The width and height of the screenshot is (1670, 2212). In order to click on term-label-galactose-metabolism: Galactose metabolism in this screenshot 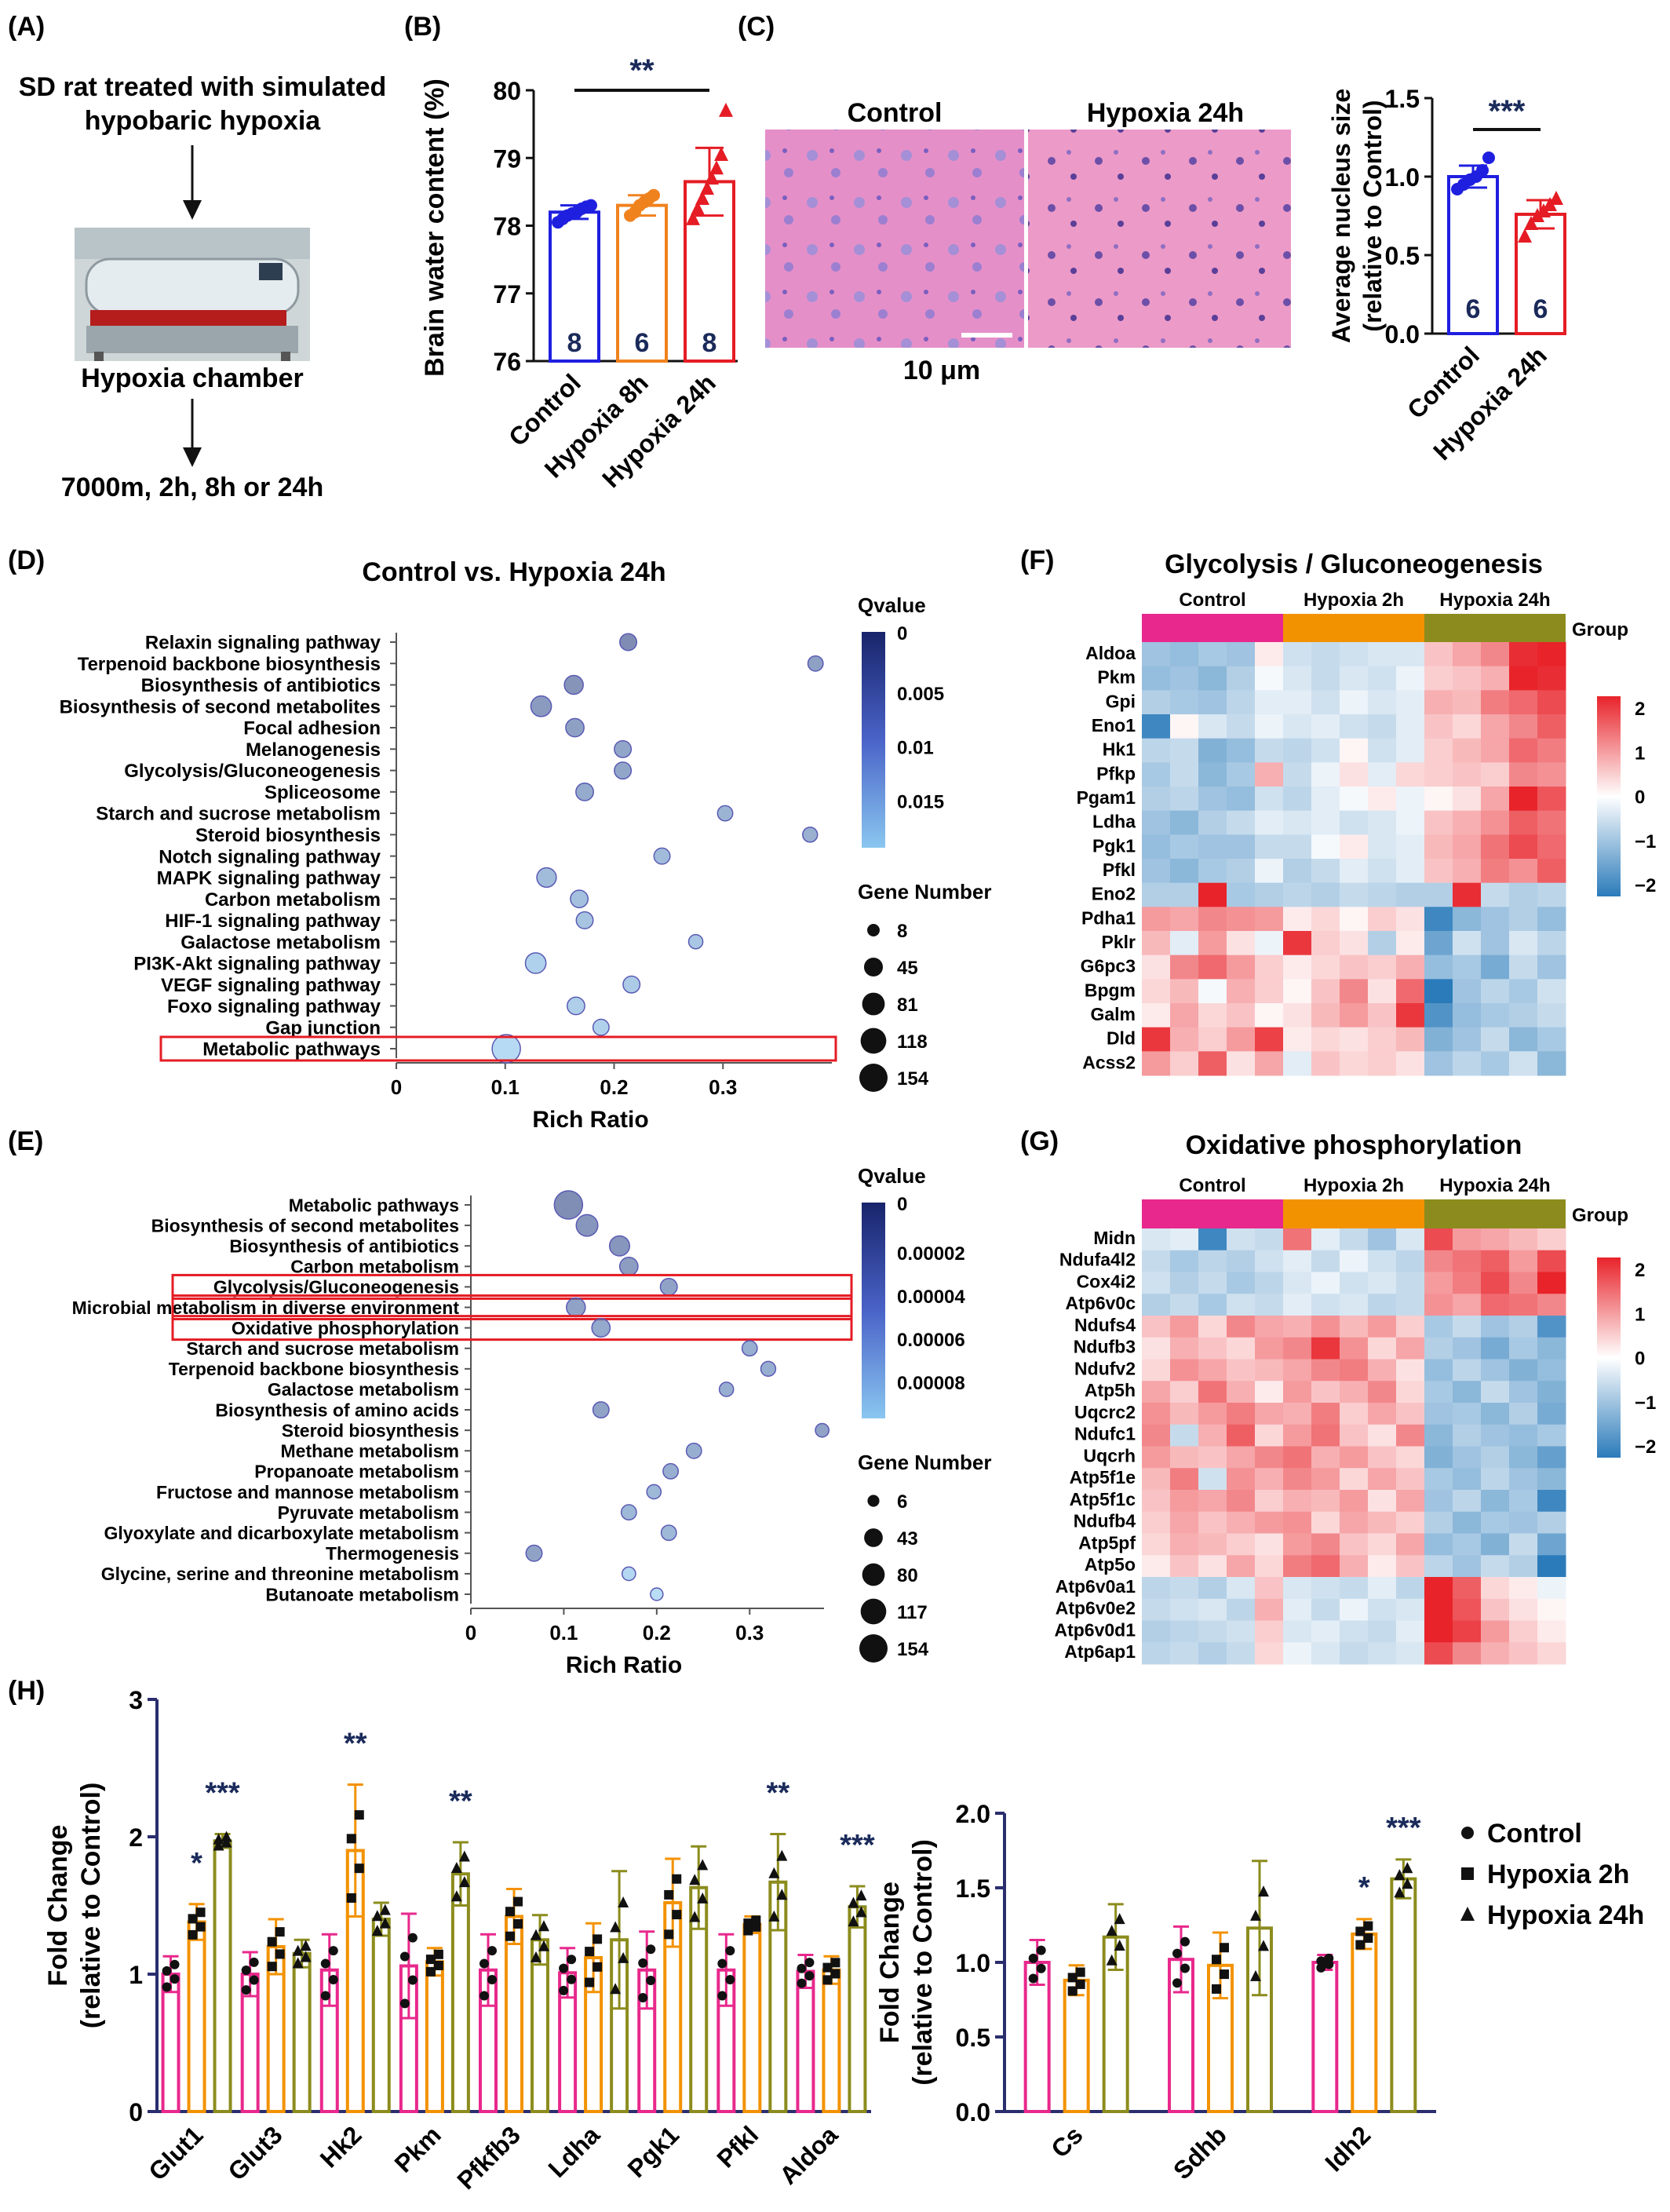, I will do `click(363, 1389)`.